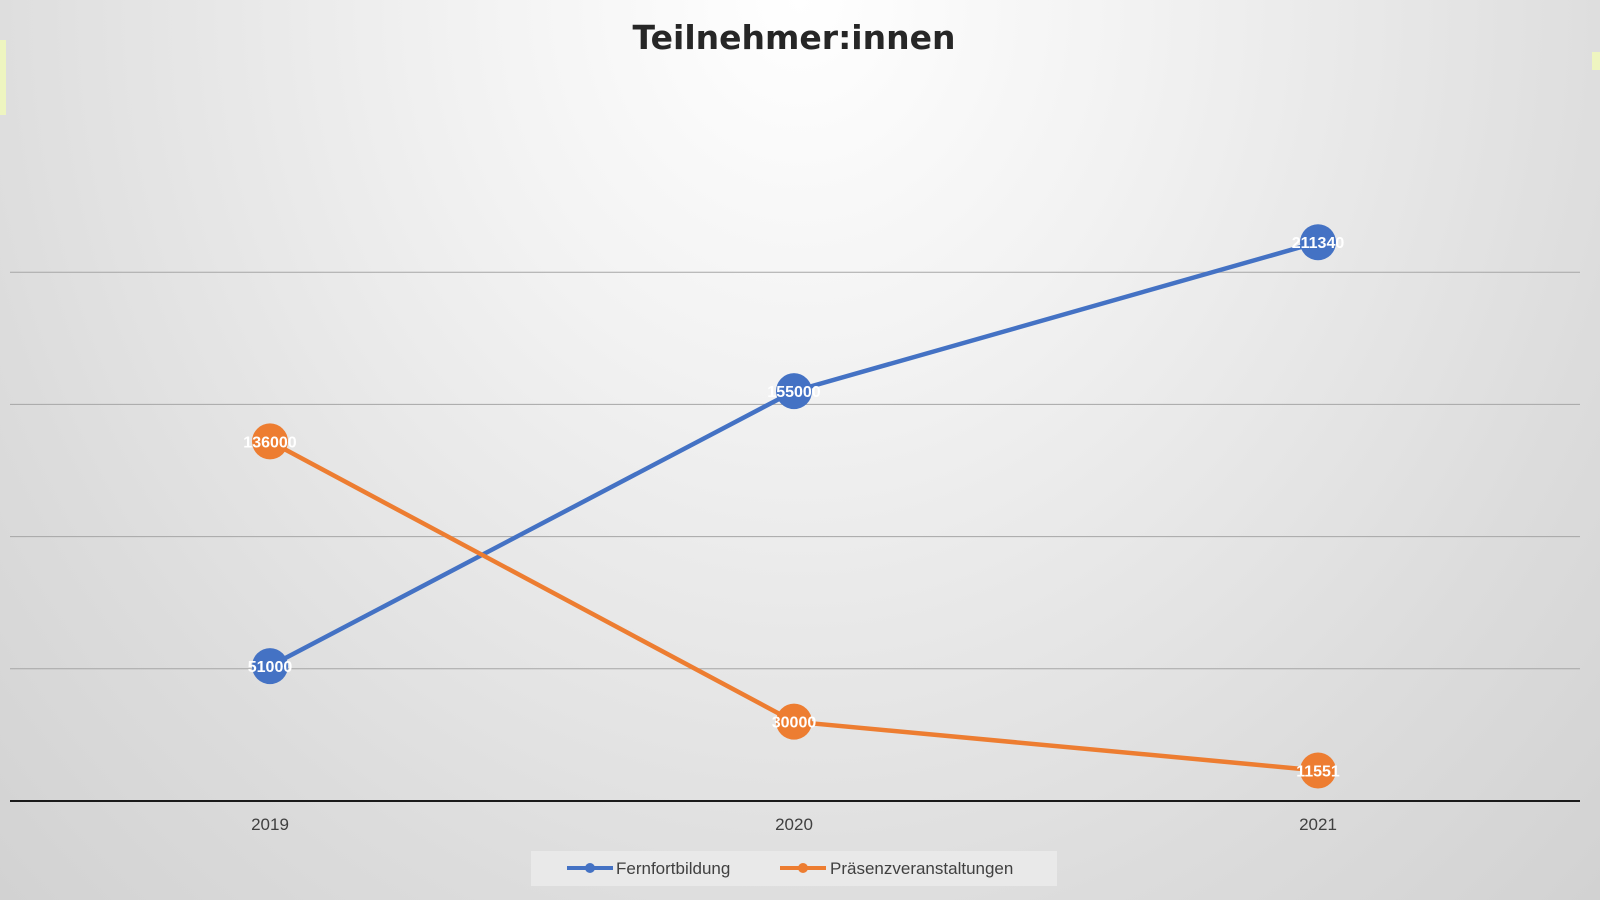 This screenshot has height=900, width=1600. I want to click on data-label-1-2020: 155000, so click(793, 392).